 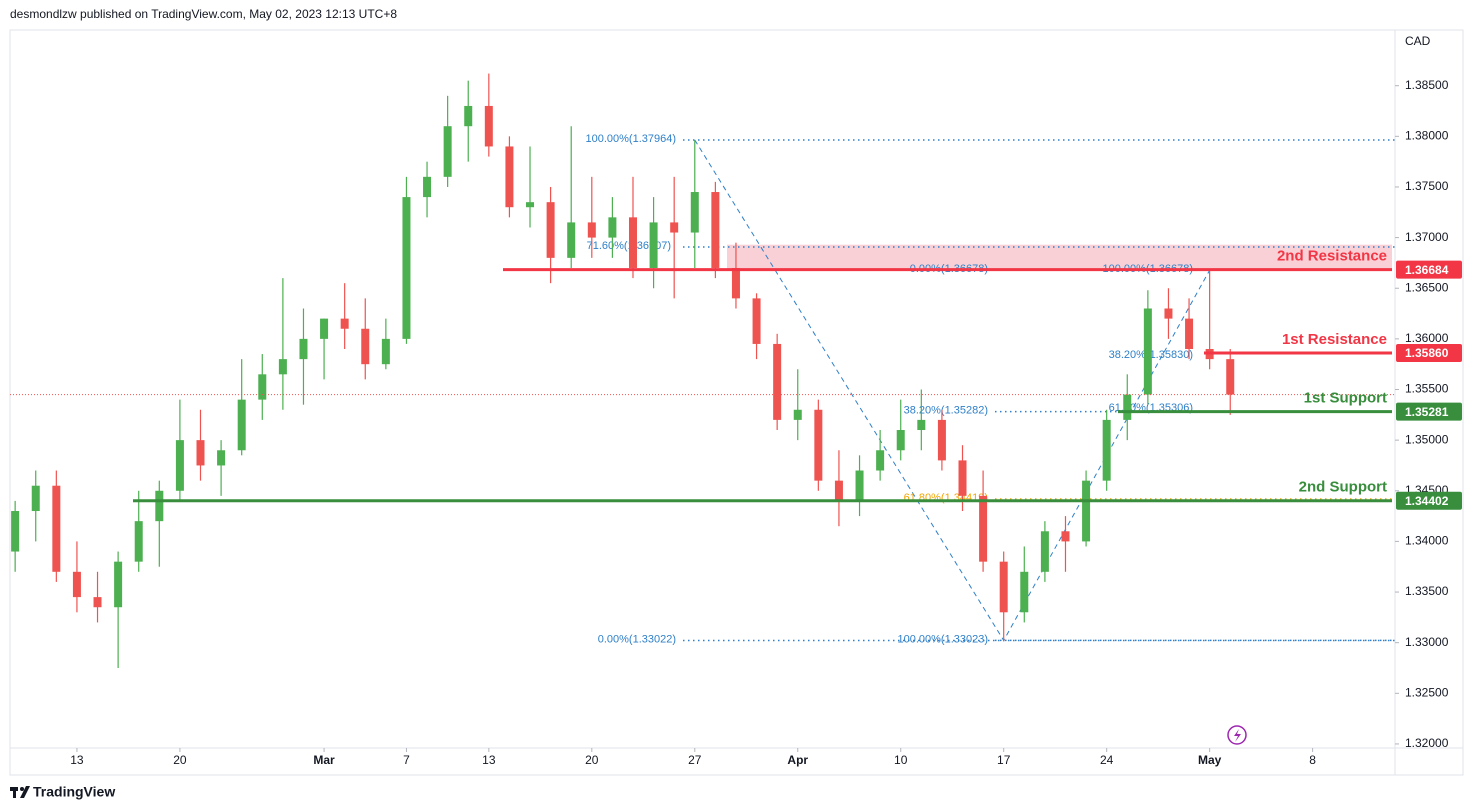 What do you see at coordinates (1107, 760) in the screenshot?
I see `x-tick-label: 24` at bounding box center [1107, 760].